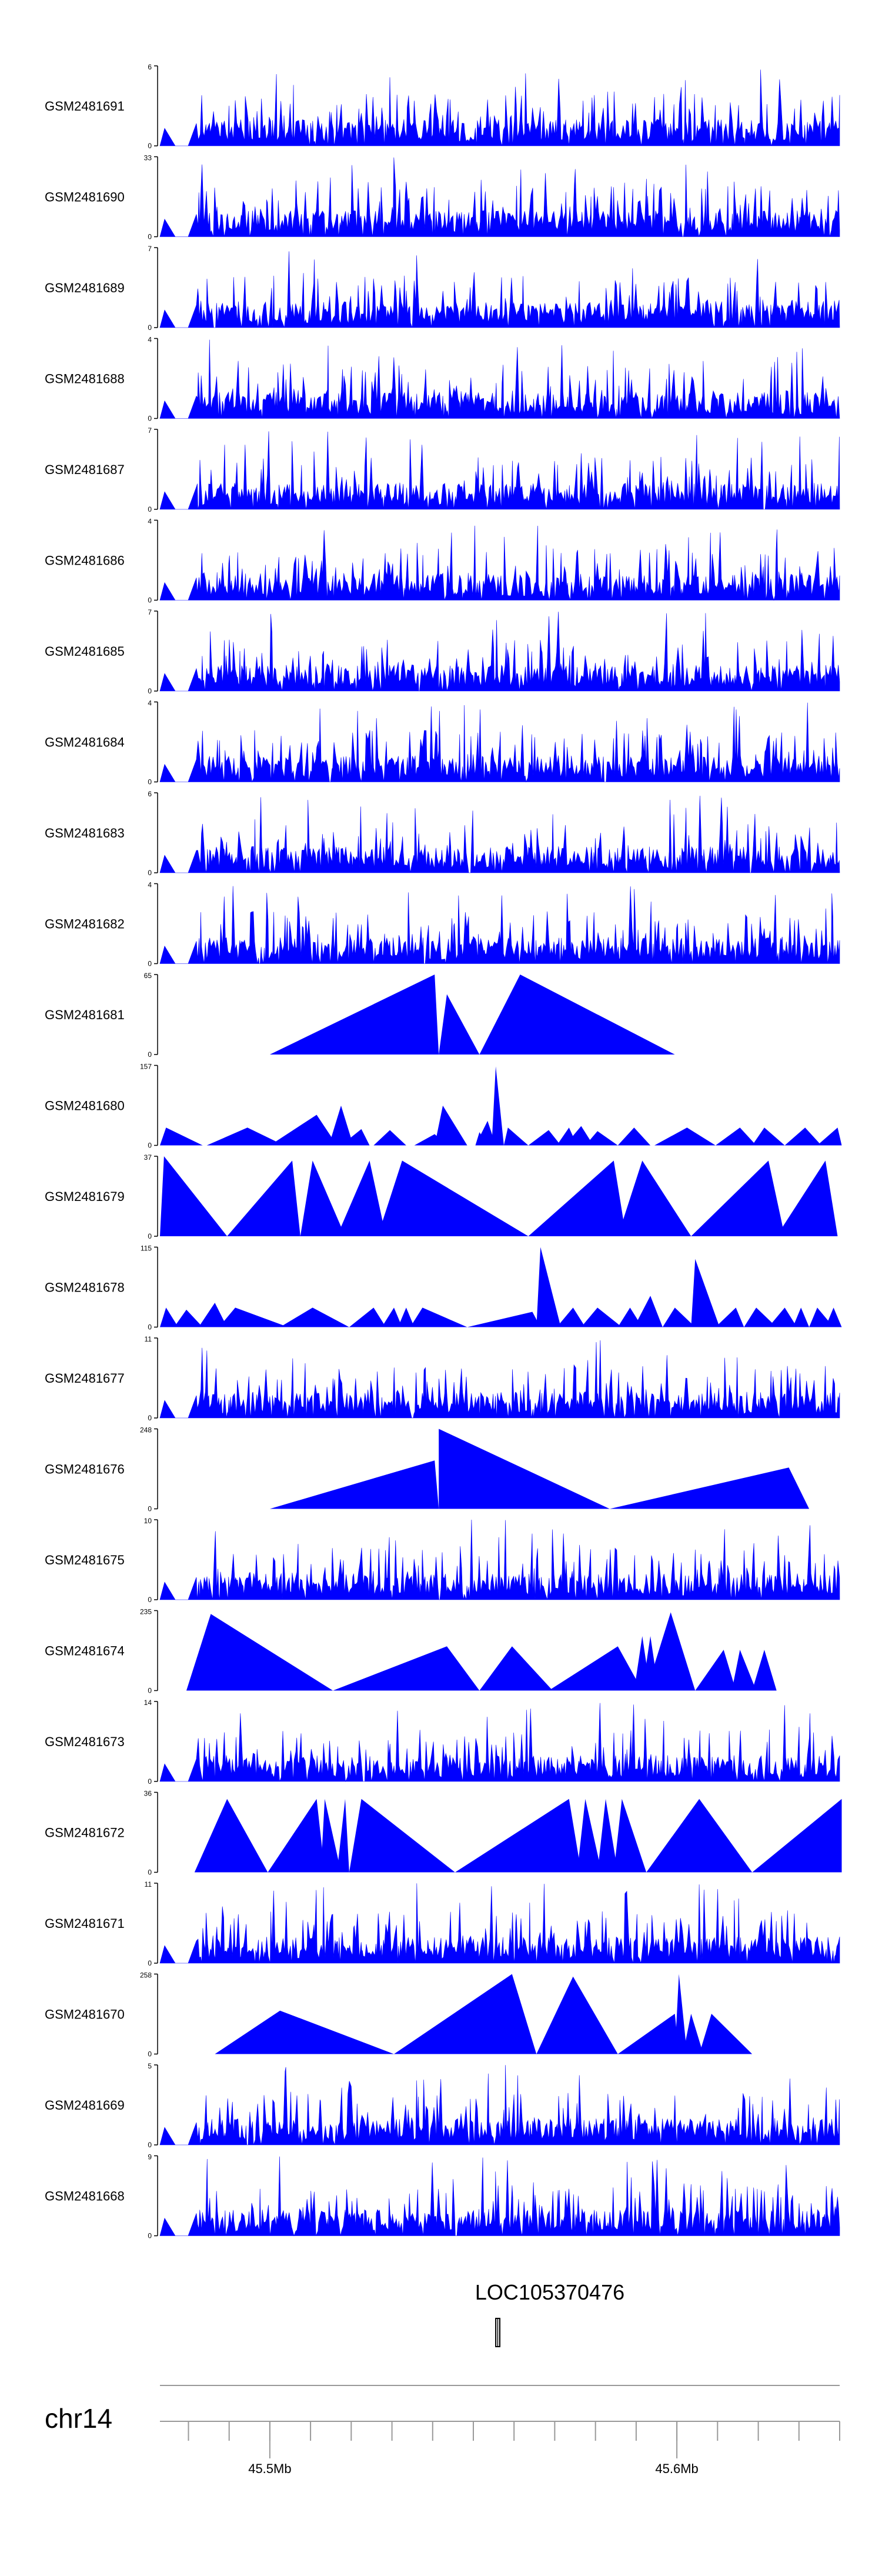 The height and width of the screenshot is (2576, 882). I want to click on track-GSM2481681: GSM2481681 65 0, so click(360, 1015).